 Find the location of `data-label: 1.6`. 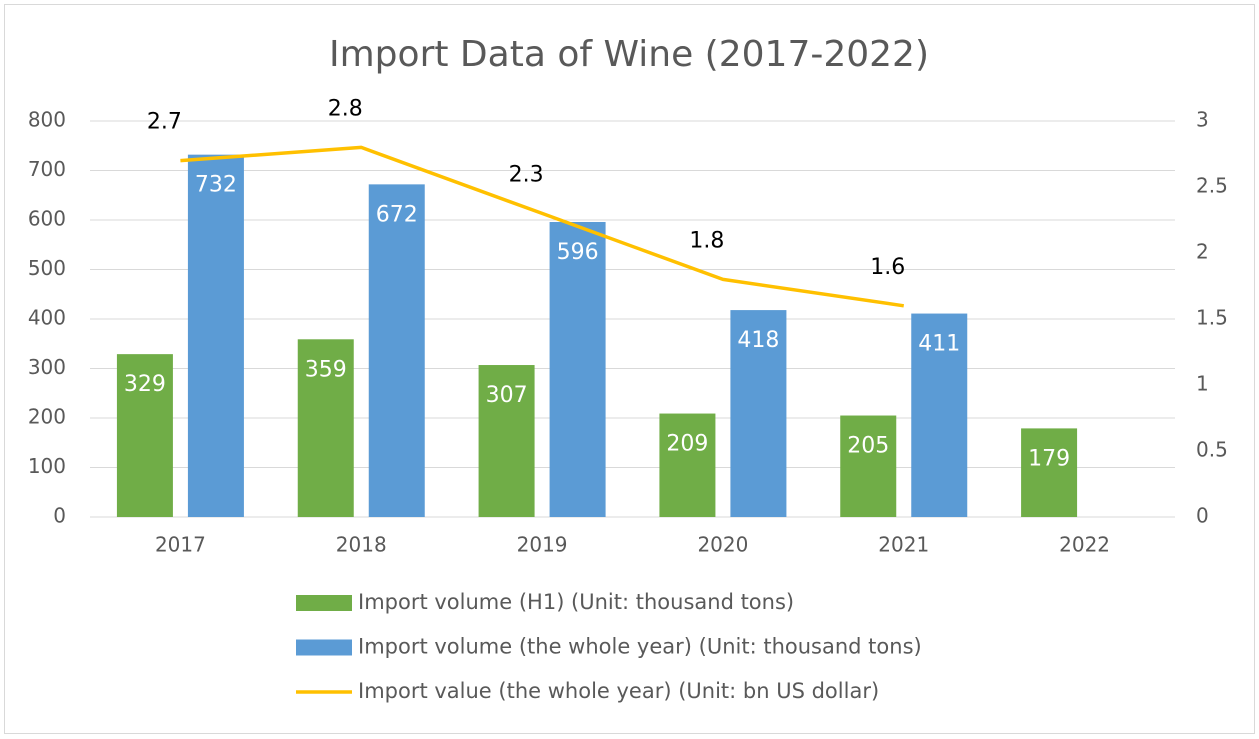

data-label: 1.6 is located at coordinates (887, 267).